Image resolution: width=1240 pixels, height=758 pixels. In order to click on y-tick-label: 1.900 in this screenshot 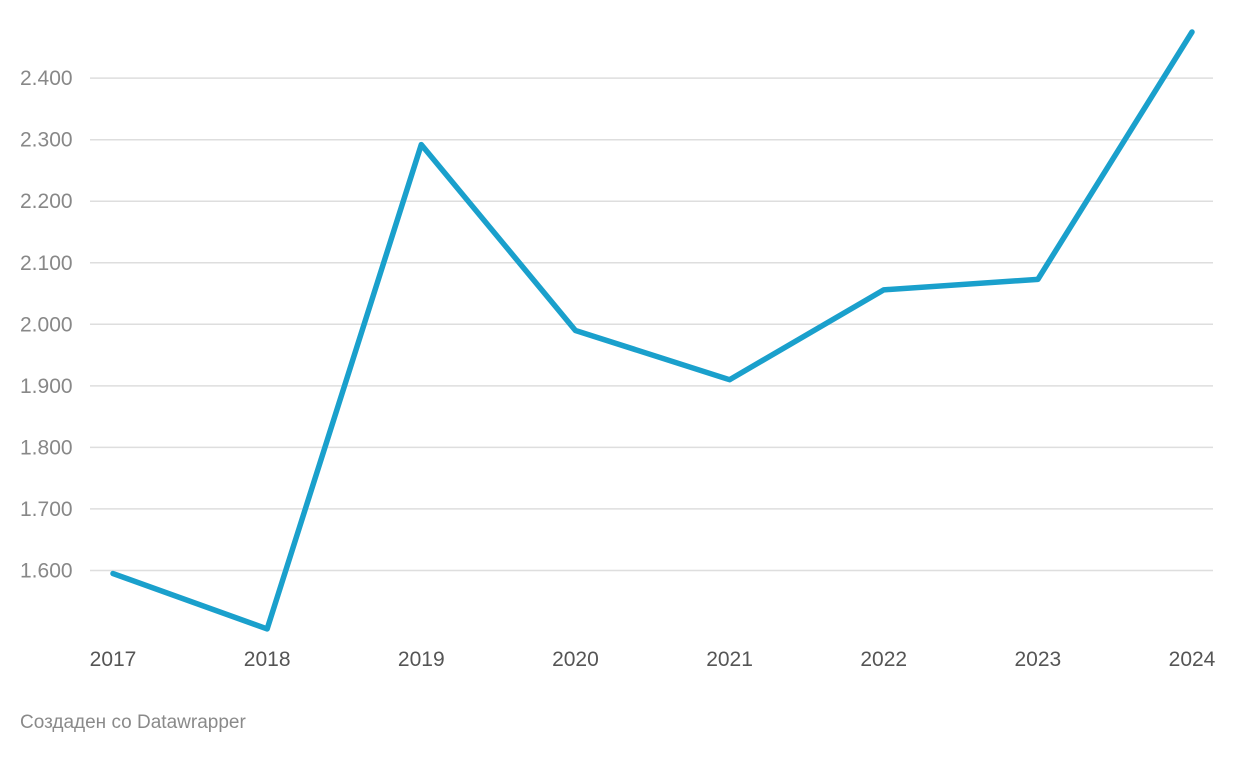, I will do `click(46, 386)`.